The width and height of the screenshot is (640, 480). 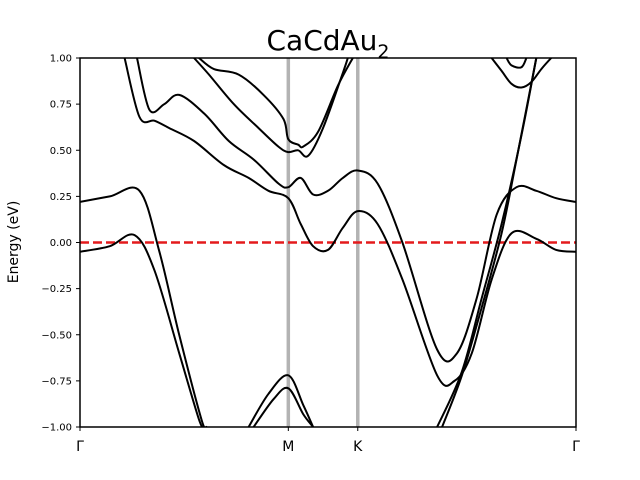 What do you see at coordinates (61, 59) in the screenshot?
I see `y-tick-label-8: 1.00` at bounding box center [61, 59].